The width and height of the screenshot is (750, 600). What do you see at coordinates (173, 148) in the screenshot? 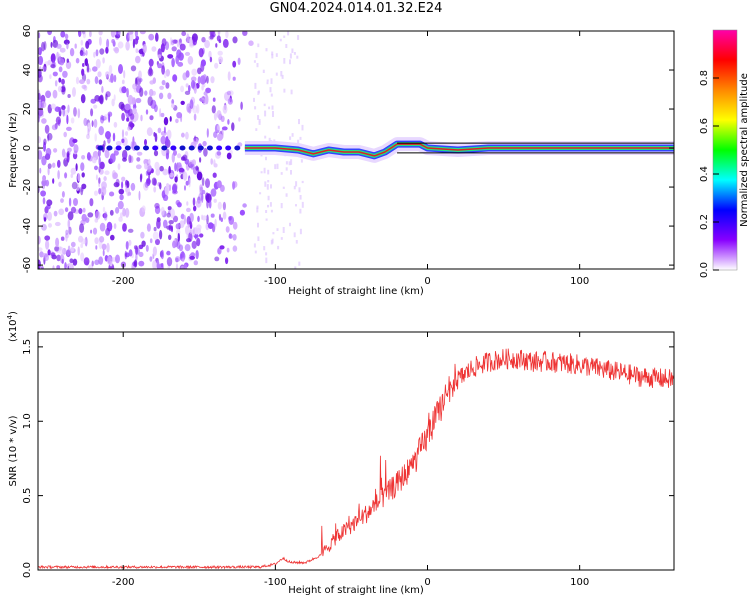
I see `signal-dot` at bounding box center [173, 148].